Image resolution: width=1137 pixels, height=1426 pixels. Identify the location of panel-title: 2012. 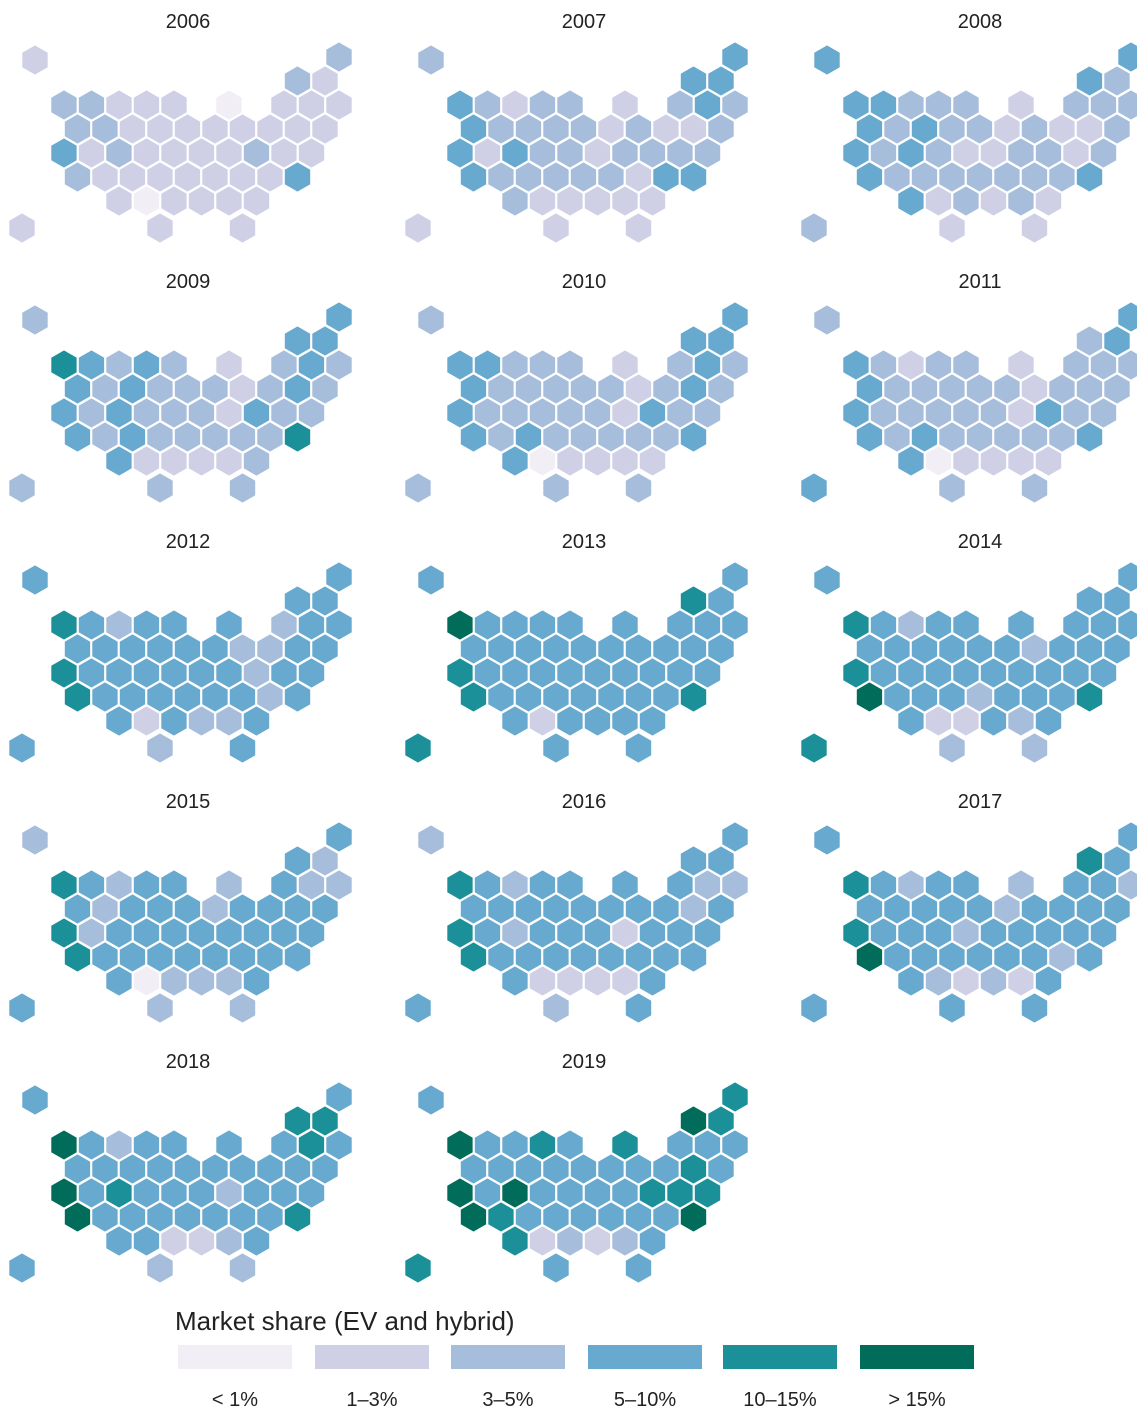
(188, 542).